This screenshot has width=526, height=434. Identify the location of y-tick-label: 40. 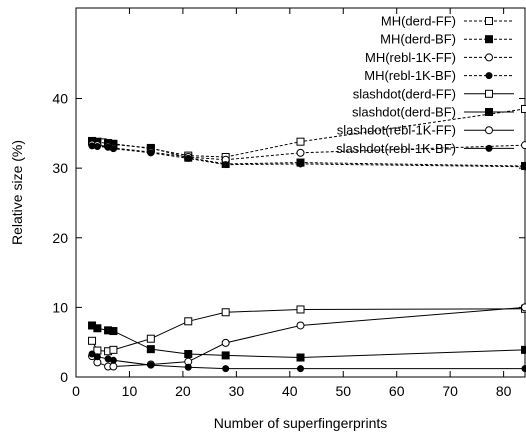
(60, 99).